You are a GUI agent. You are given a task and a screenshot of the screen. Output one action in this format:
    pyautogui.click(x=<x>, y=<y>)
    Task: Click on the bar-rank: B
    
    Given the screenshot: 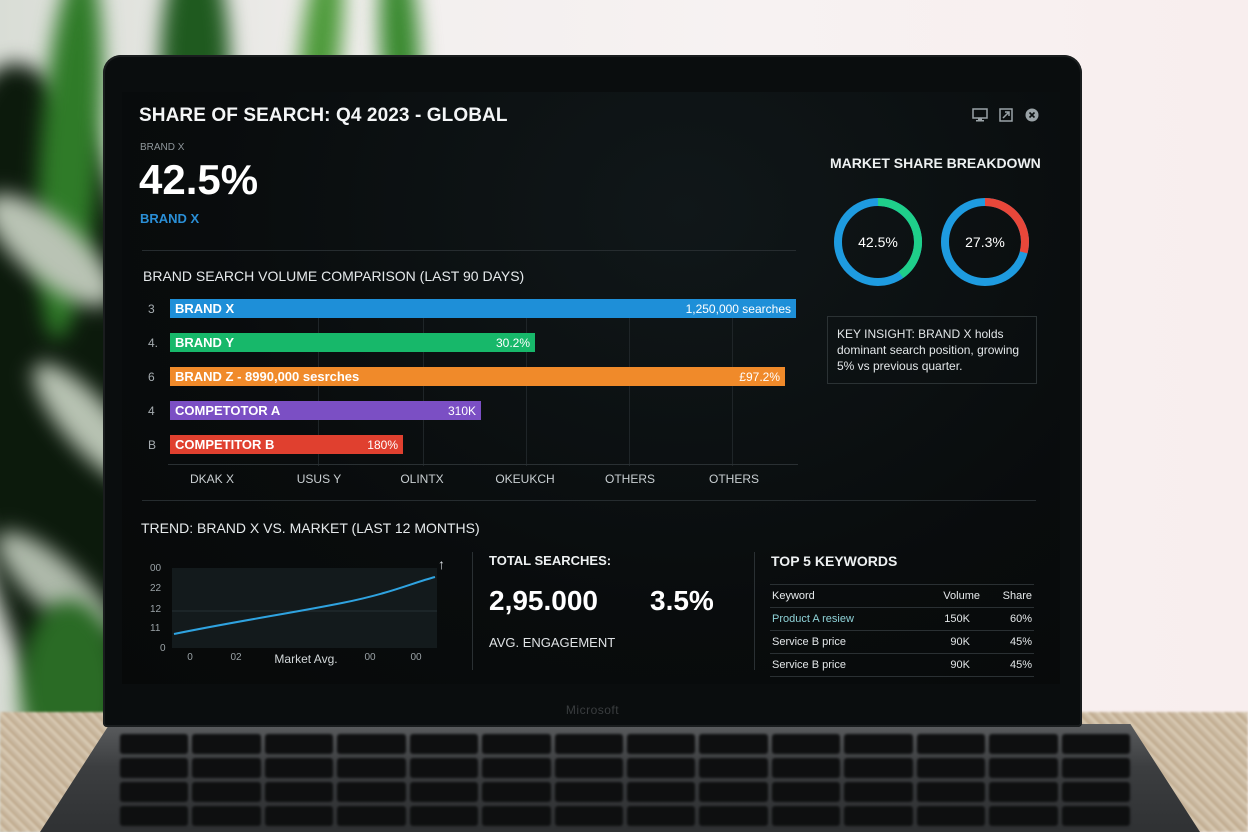 What is the action you would take?
    pyautogui.click(x=152, y=445)
    